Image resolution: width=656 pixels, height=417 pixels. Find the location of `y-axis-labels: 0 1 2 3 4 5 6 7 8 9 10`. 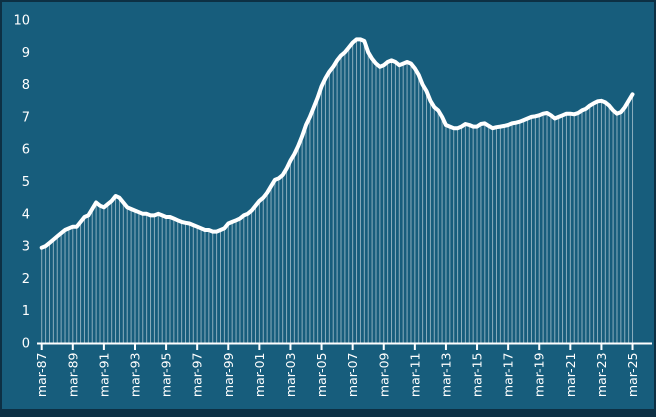

y-axis-labels: 0 1 2 3 4 5 6 7 8 9 10 is located at coordinates (21, 183).